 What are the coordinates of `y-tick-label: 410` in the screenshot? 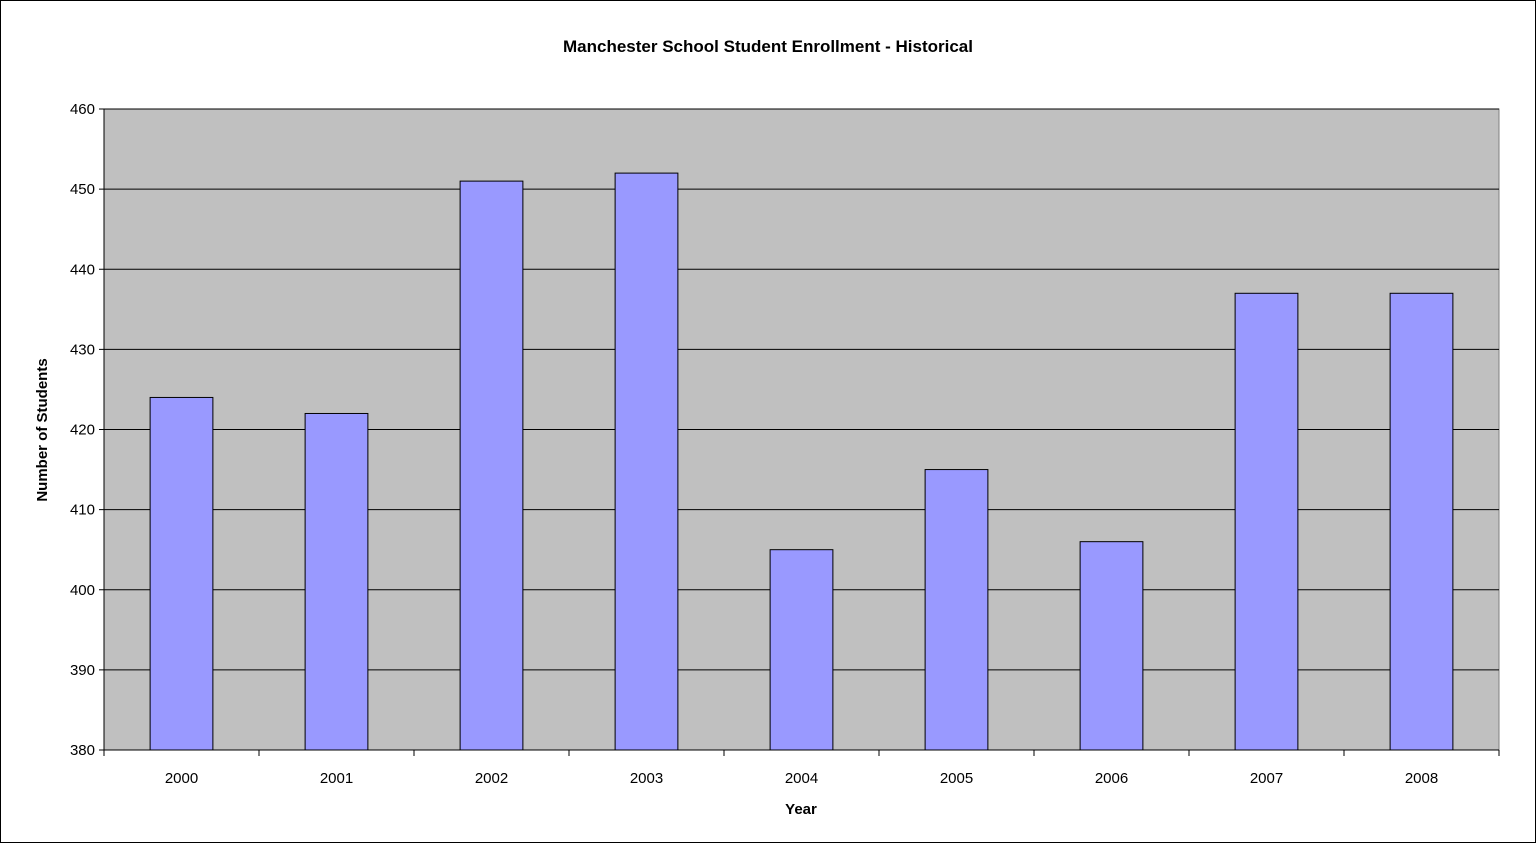 It's located at (82, 510).